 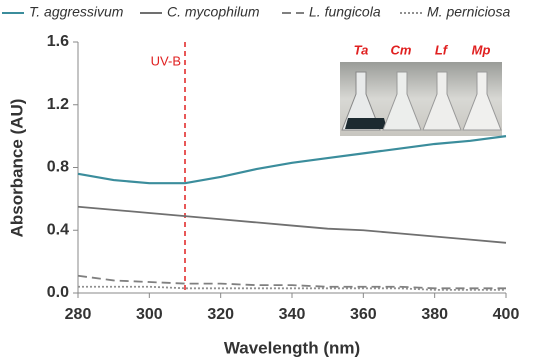 What do you see at coordinates (58, 167) in the screenshot?
I see `y-tick-label: 0.8` at bounding box center [58, 167].